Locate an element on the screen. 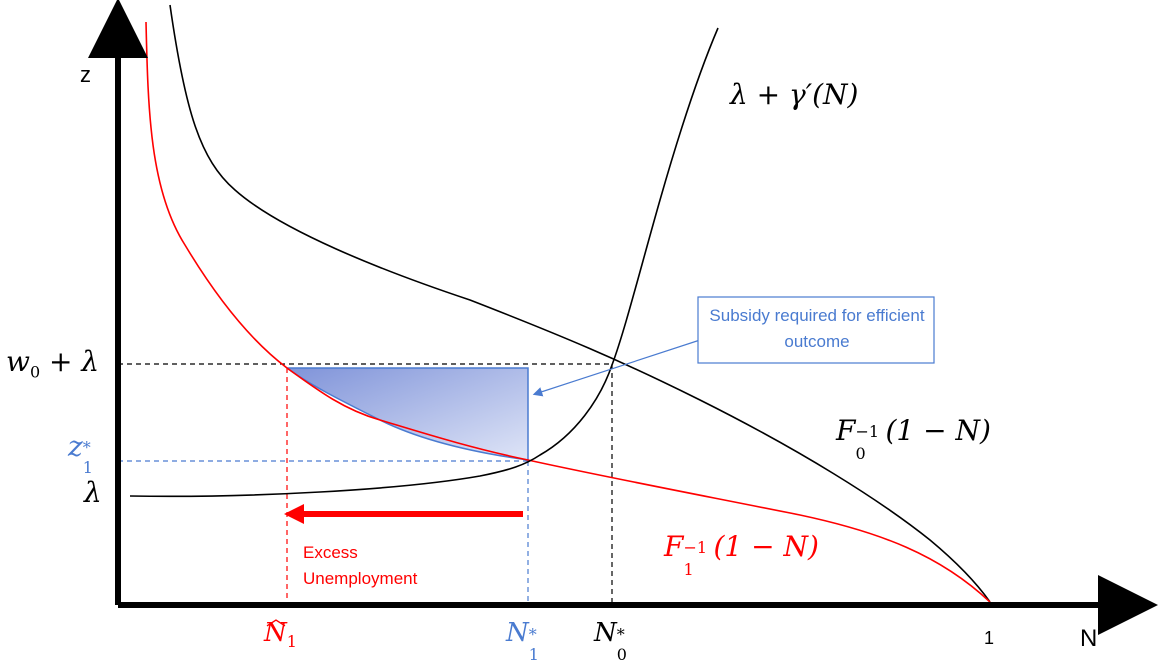  f1-sub: 1 is located at coordinates (688, 569).